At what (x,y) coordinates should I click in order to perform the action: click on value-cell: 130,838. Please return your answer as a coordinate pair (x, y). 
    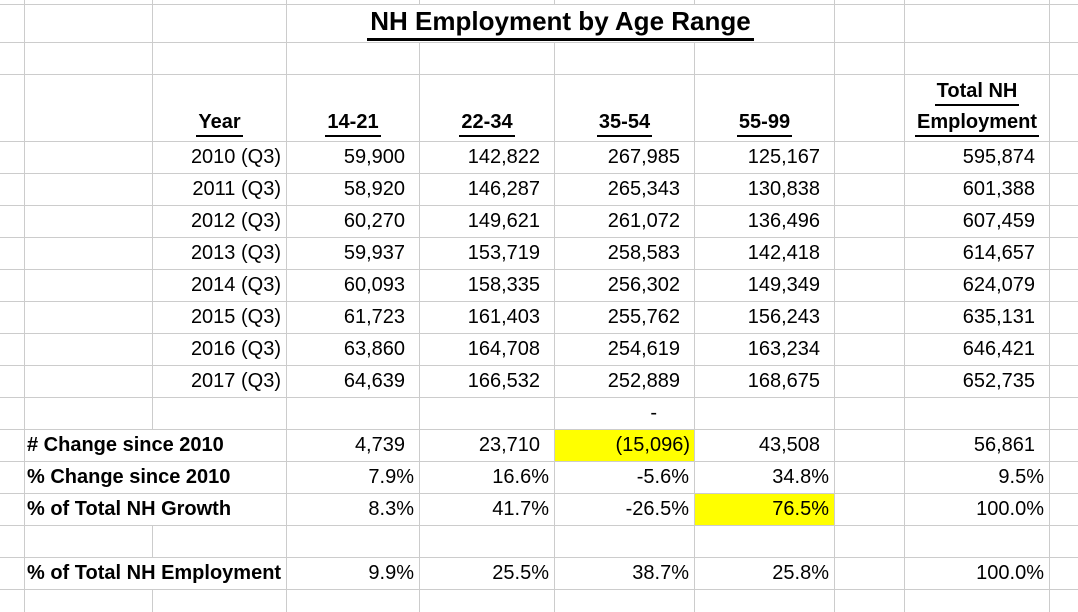
    Looking at the image, I should click on (765, 189).